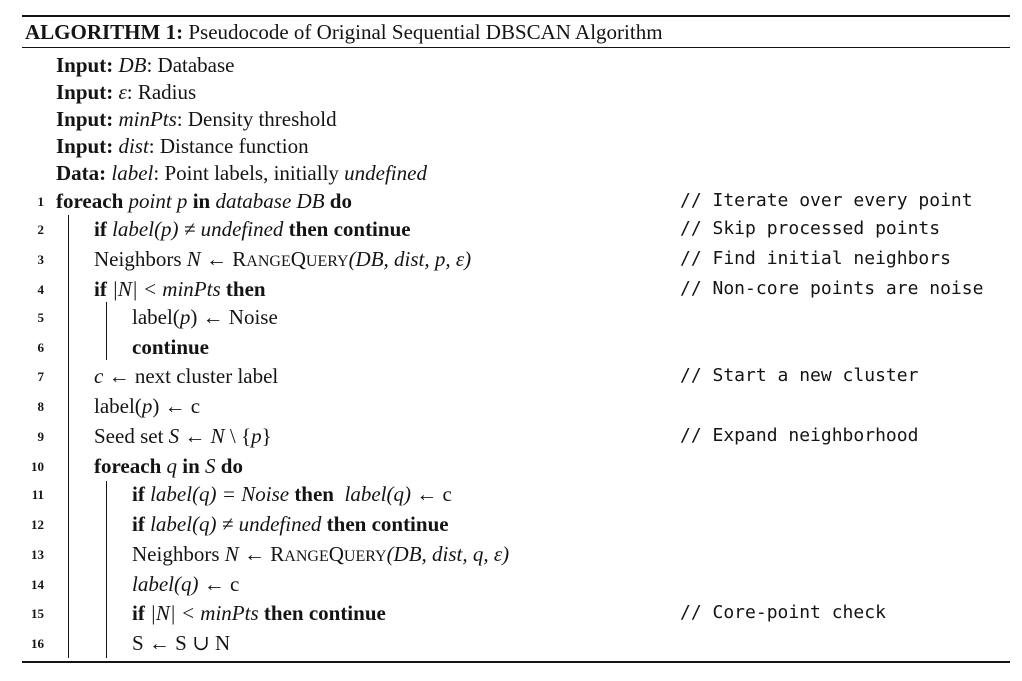 The width and height of the screenshot is (1022, 681). What do you see at coordinates (385, 173) in the screenshot?
I see `data-initial-value: undefined` at bounding box center [385, 173].